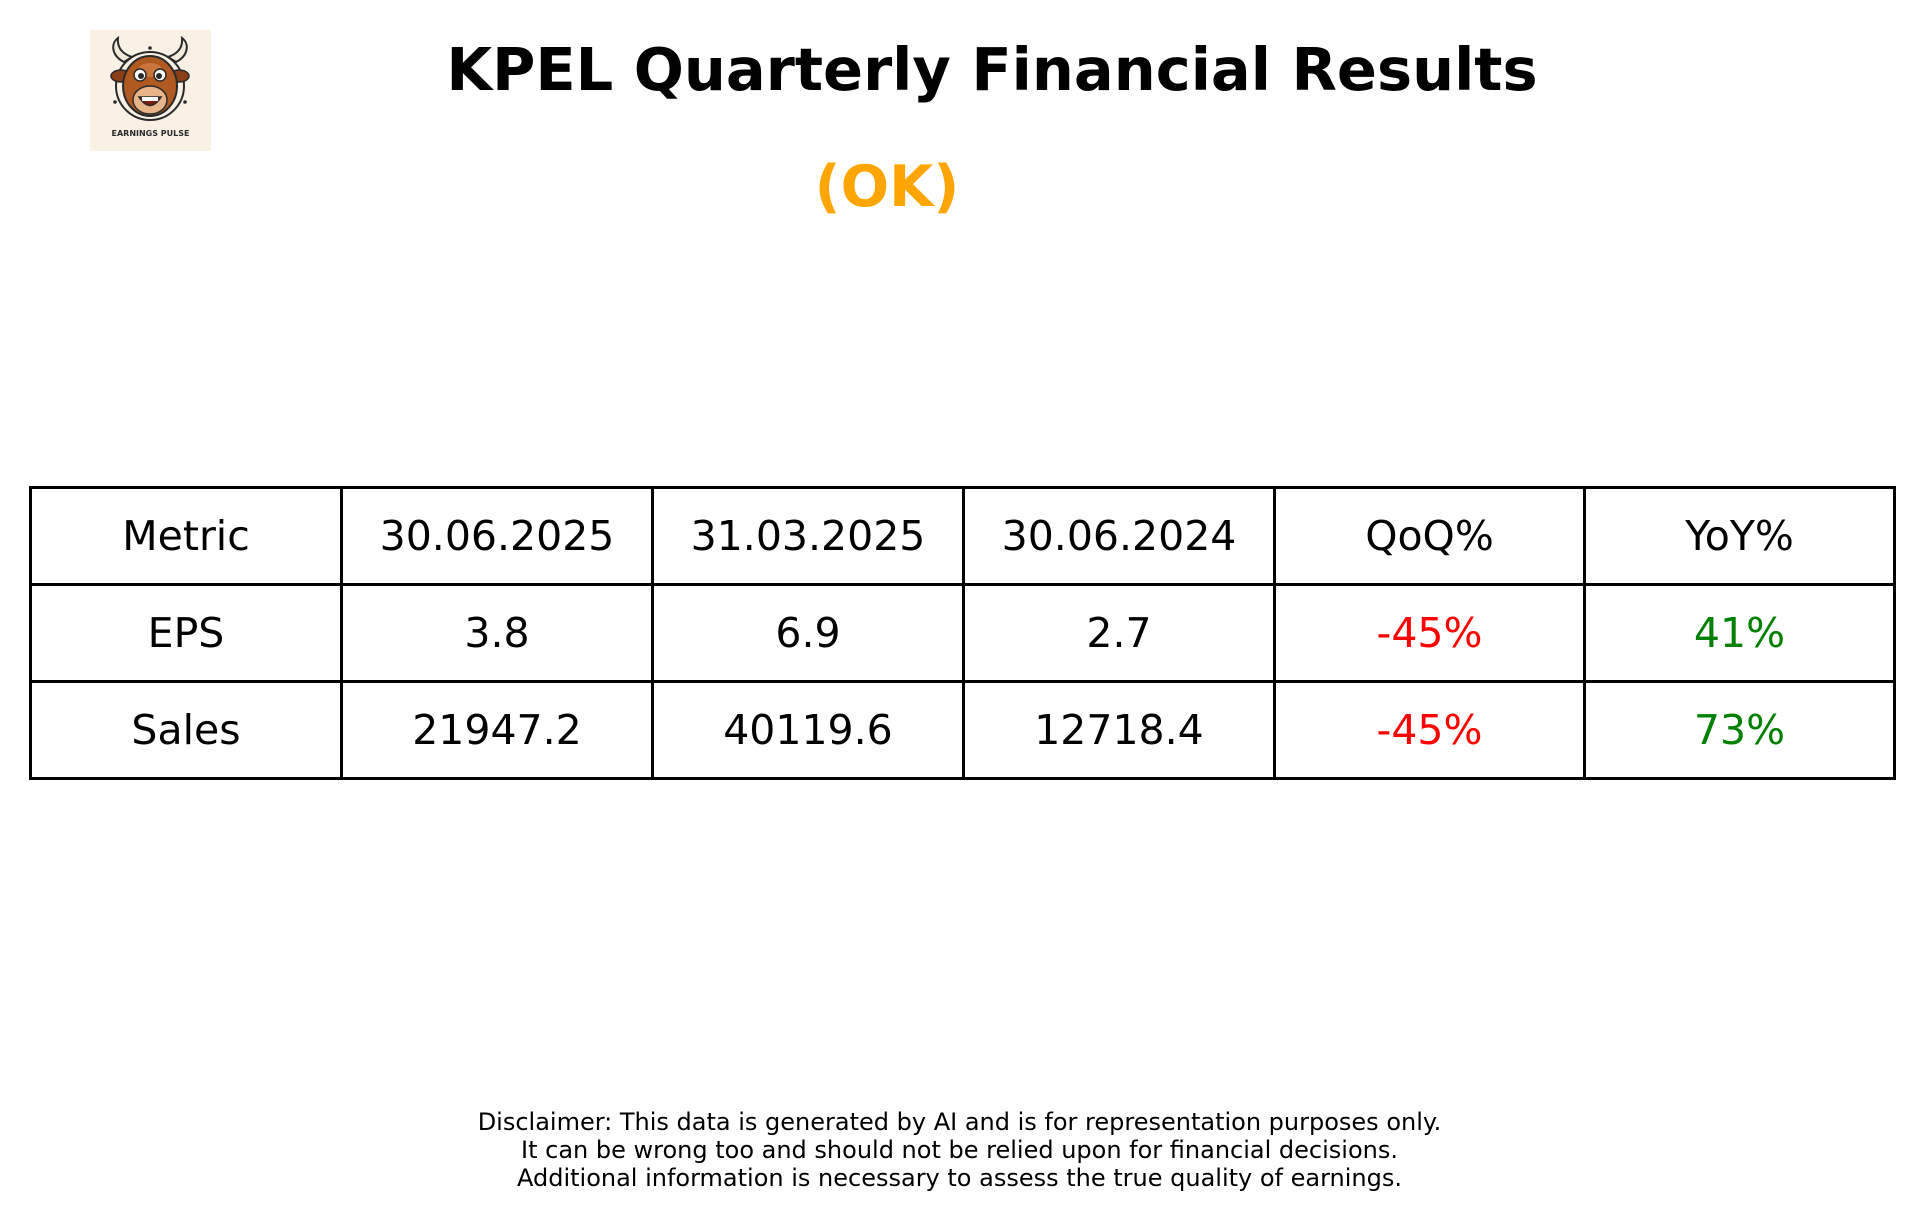 The height and width of the screenshot is (1220, 1919). What do you see at coordinates (1119, 633) in the screenshot?
I see `value-cell: 2.7` at bounding box center [1119, 633].